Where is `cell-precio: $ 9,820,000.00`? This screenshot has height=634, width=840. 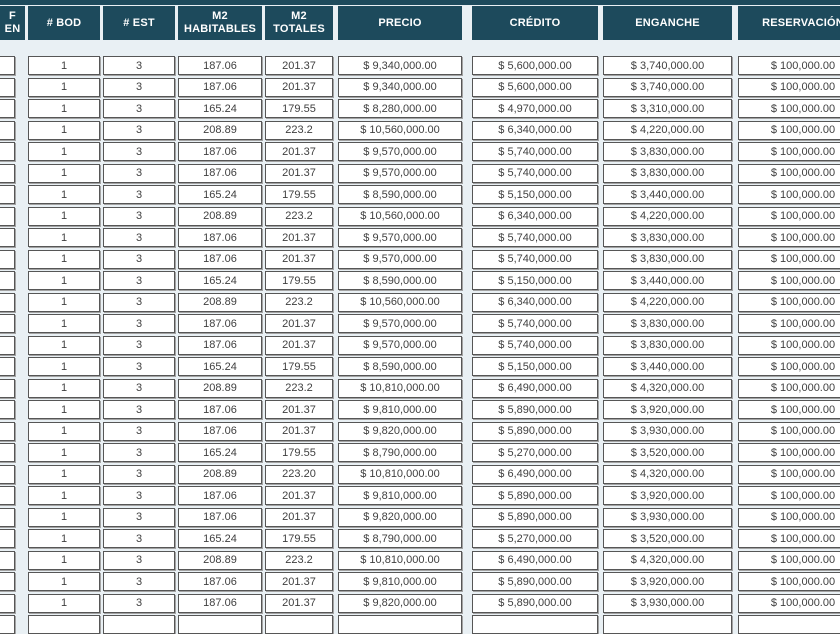
cell-precio: $ 9,820,000.00 is located at coordinates (400, 603).